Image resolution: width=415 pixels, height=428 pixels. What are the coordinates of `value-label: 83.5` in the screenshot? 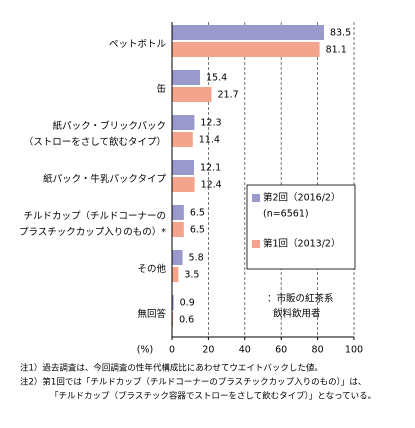 It's located at (340, 33).